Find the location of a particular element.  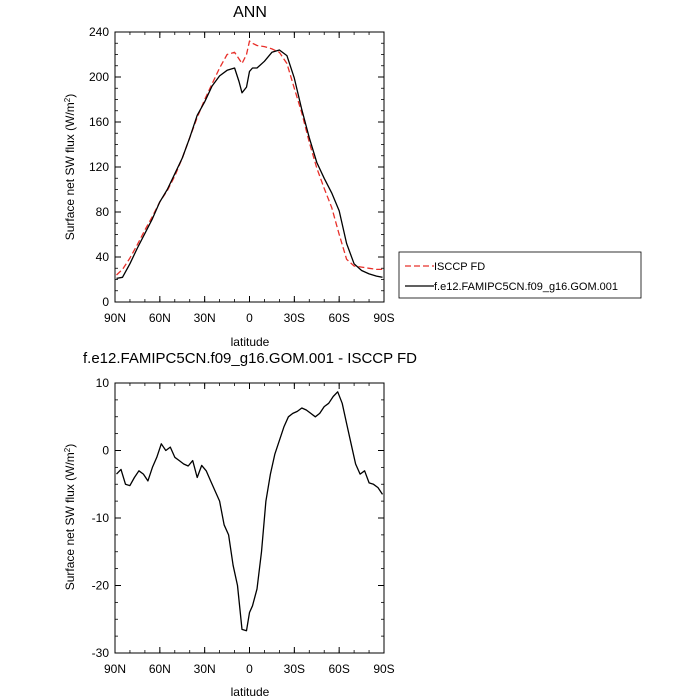

top-y-tick-label: 80 is located at coordinates (103, 212).